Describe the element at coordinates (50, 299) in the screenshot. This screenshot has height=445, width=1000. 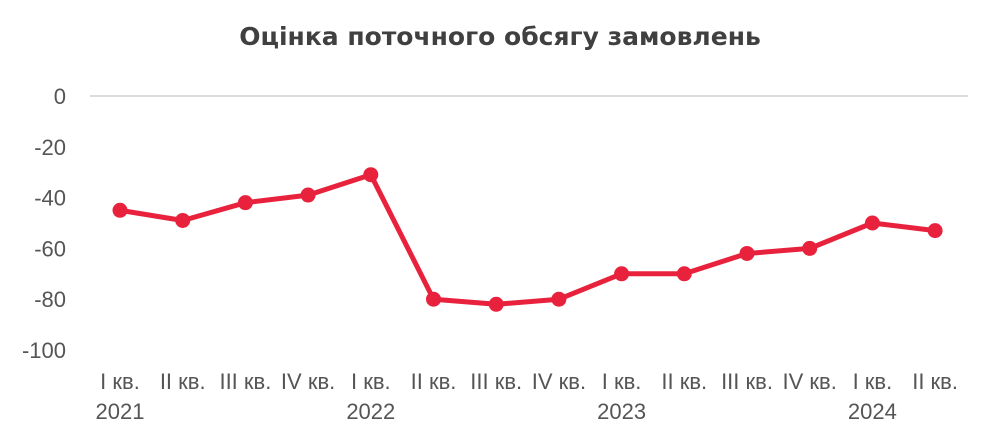
I see `y-tick-label: -80` at that location.